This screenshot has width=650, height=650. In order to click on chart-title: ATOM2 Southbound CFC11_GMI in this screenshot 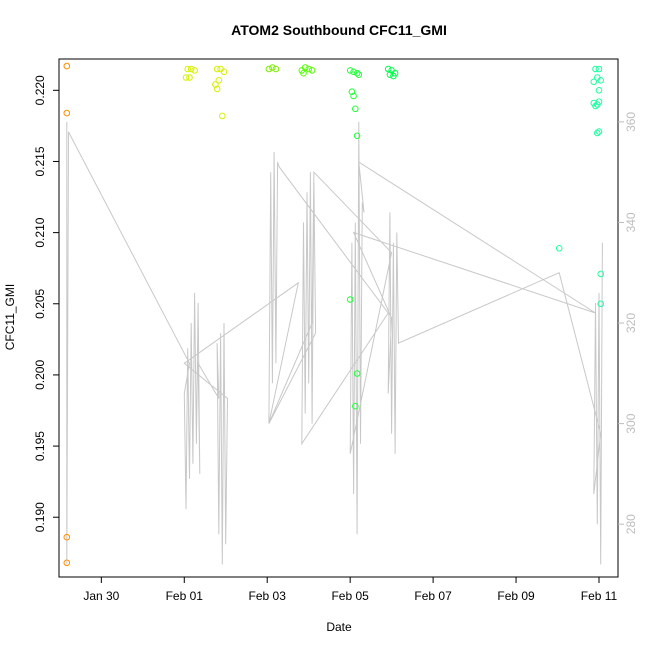, I will do `click(339, 30)`.